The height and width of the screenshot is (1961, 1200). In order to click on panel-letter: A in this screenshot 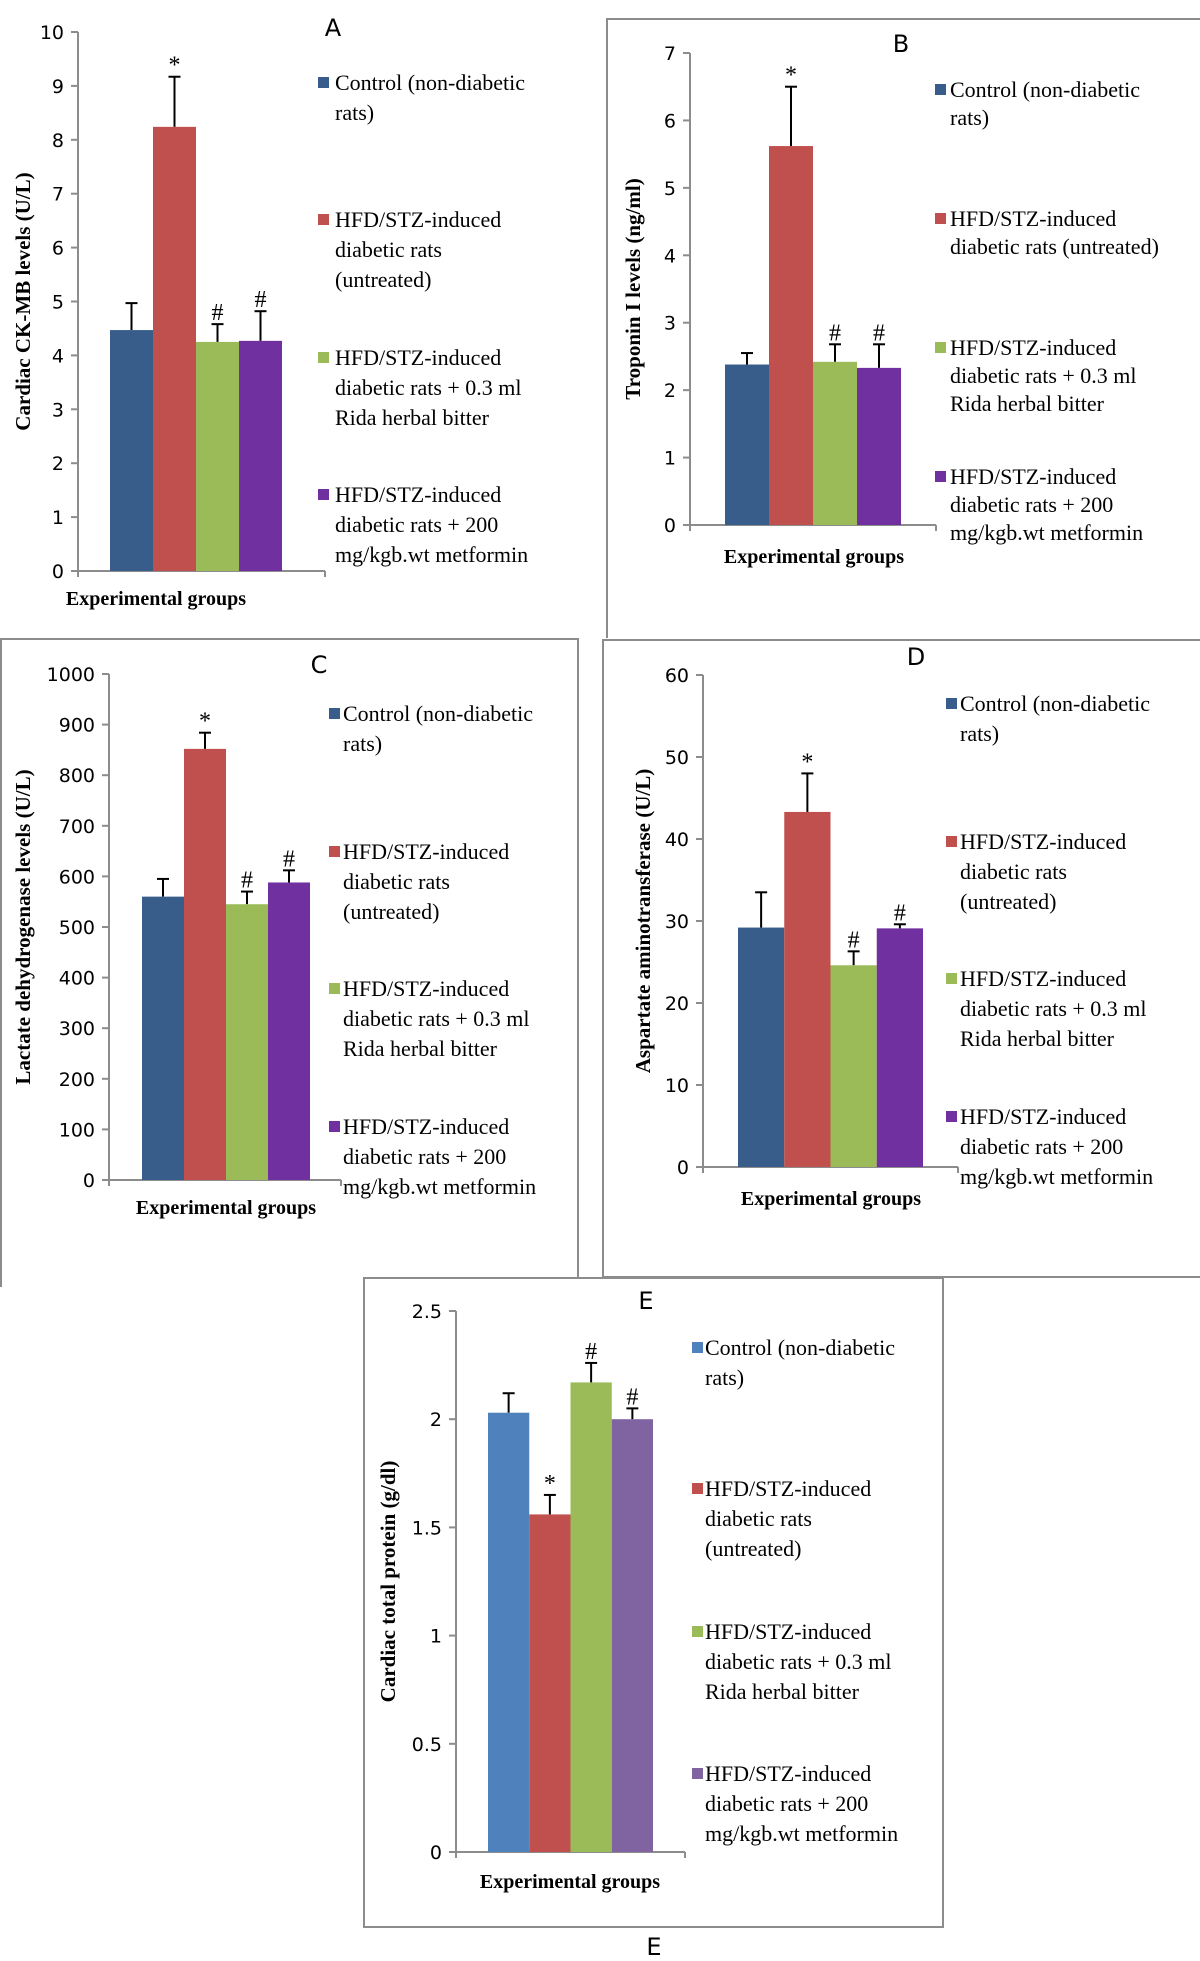, I will do `click(333, 28)`.